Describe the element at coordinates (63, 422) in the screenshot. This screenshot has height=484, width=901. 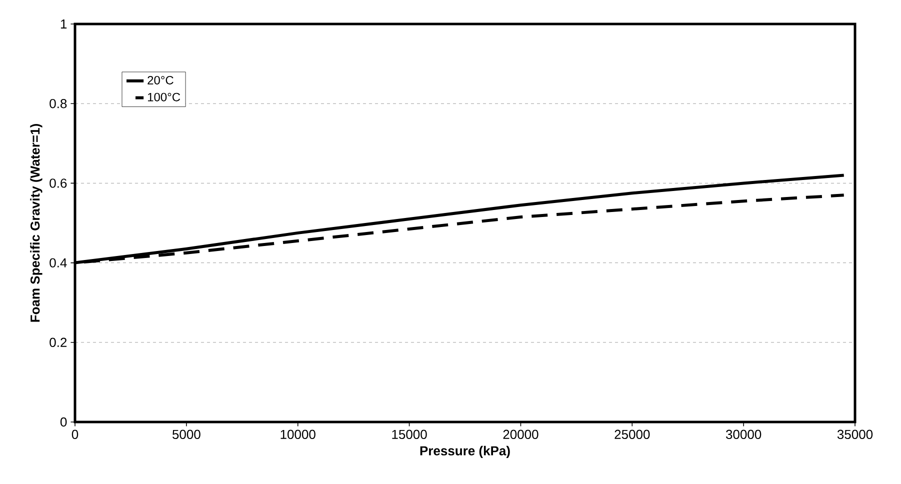
I see `y-tick-label: 0` at that location.